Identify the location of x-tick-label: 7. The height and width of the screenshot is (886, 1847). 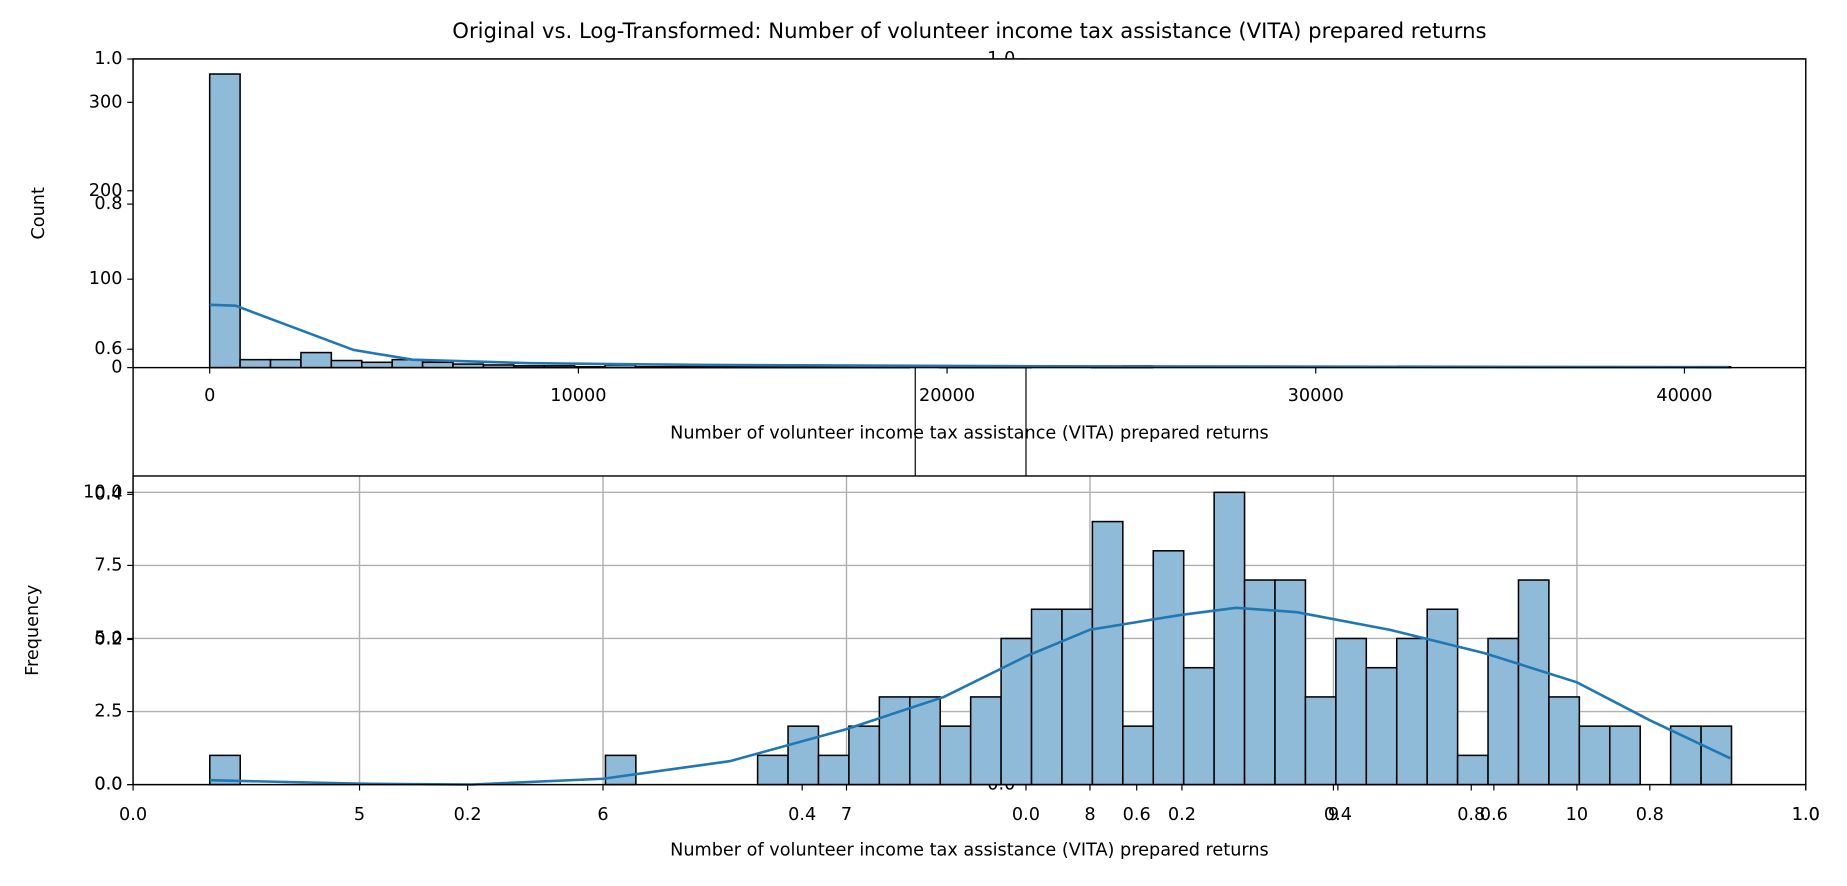
(846, 815).